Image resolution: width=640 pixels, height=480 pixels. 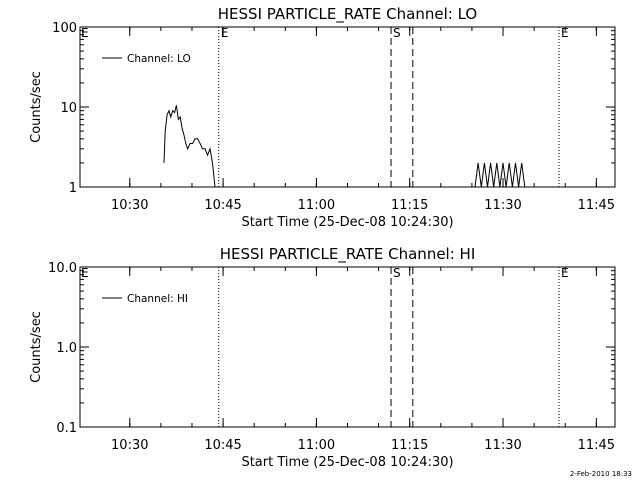 What do you see at coordinates (600, 474) in the screenshot?
I see `footer-timestamp: 2-Feb-2010 18:33` at bounding box center [600, 474].